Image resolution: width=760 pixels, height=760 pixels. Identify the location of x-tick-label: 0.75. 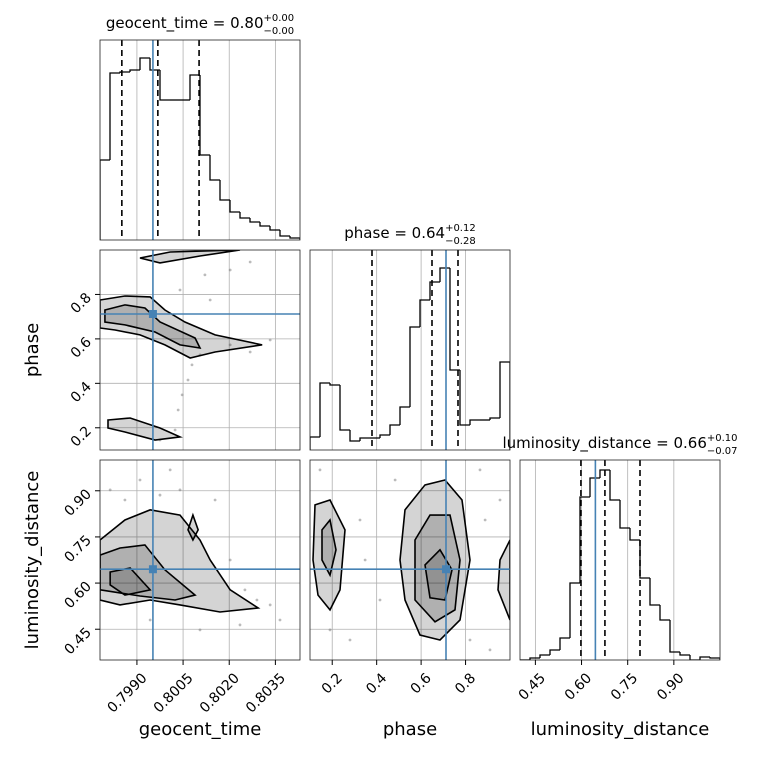
(624, 686).